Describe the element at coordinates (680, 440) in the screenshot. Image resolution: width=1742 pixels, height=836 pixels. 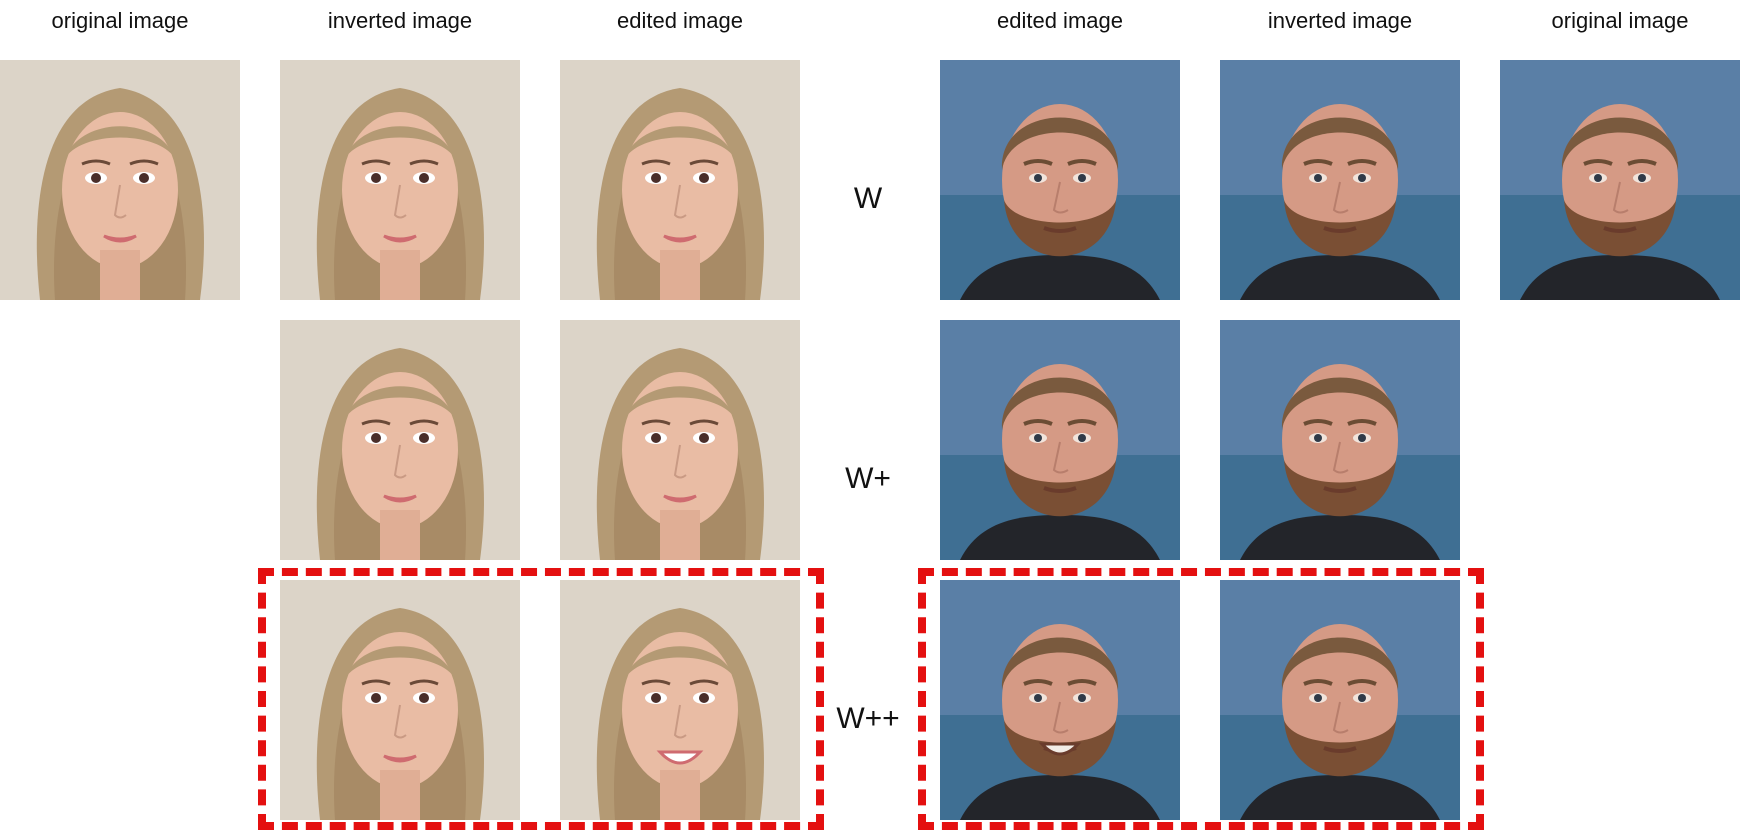
I see `woman-w-plus-edited-image` at that location.